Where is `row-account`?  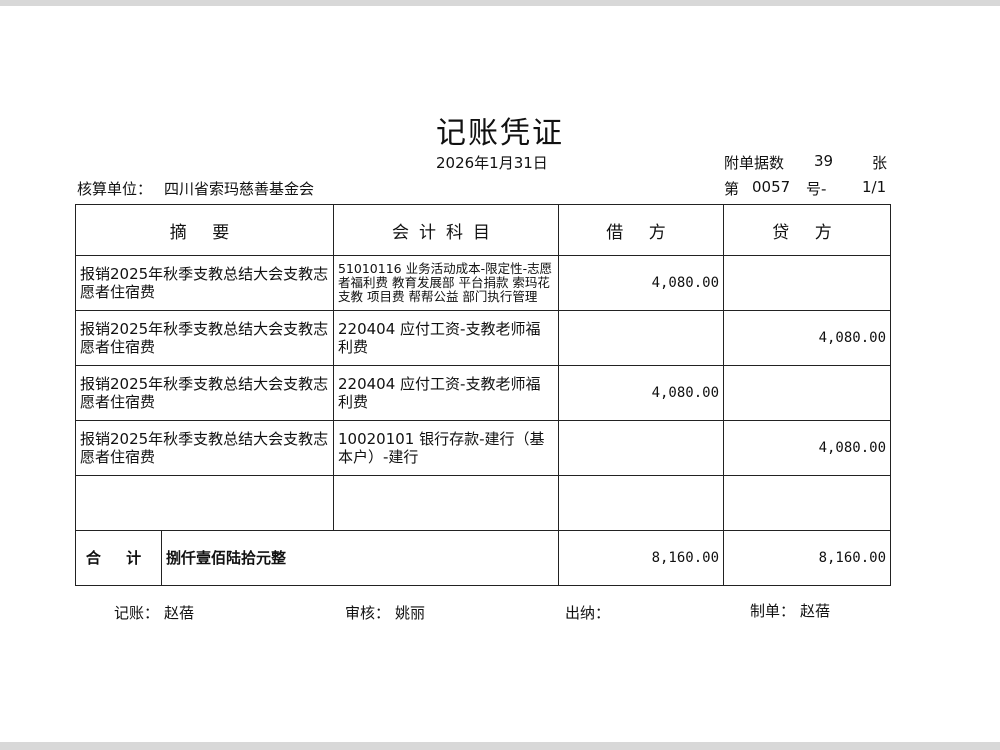 row-account is located at coordinates (446, 503).